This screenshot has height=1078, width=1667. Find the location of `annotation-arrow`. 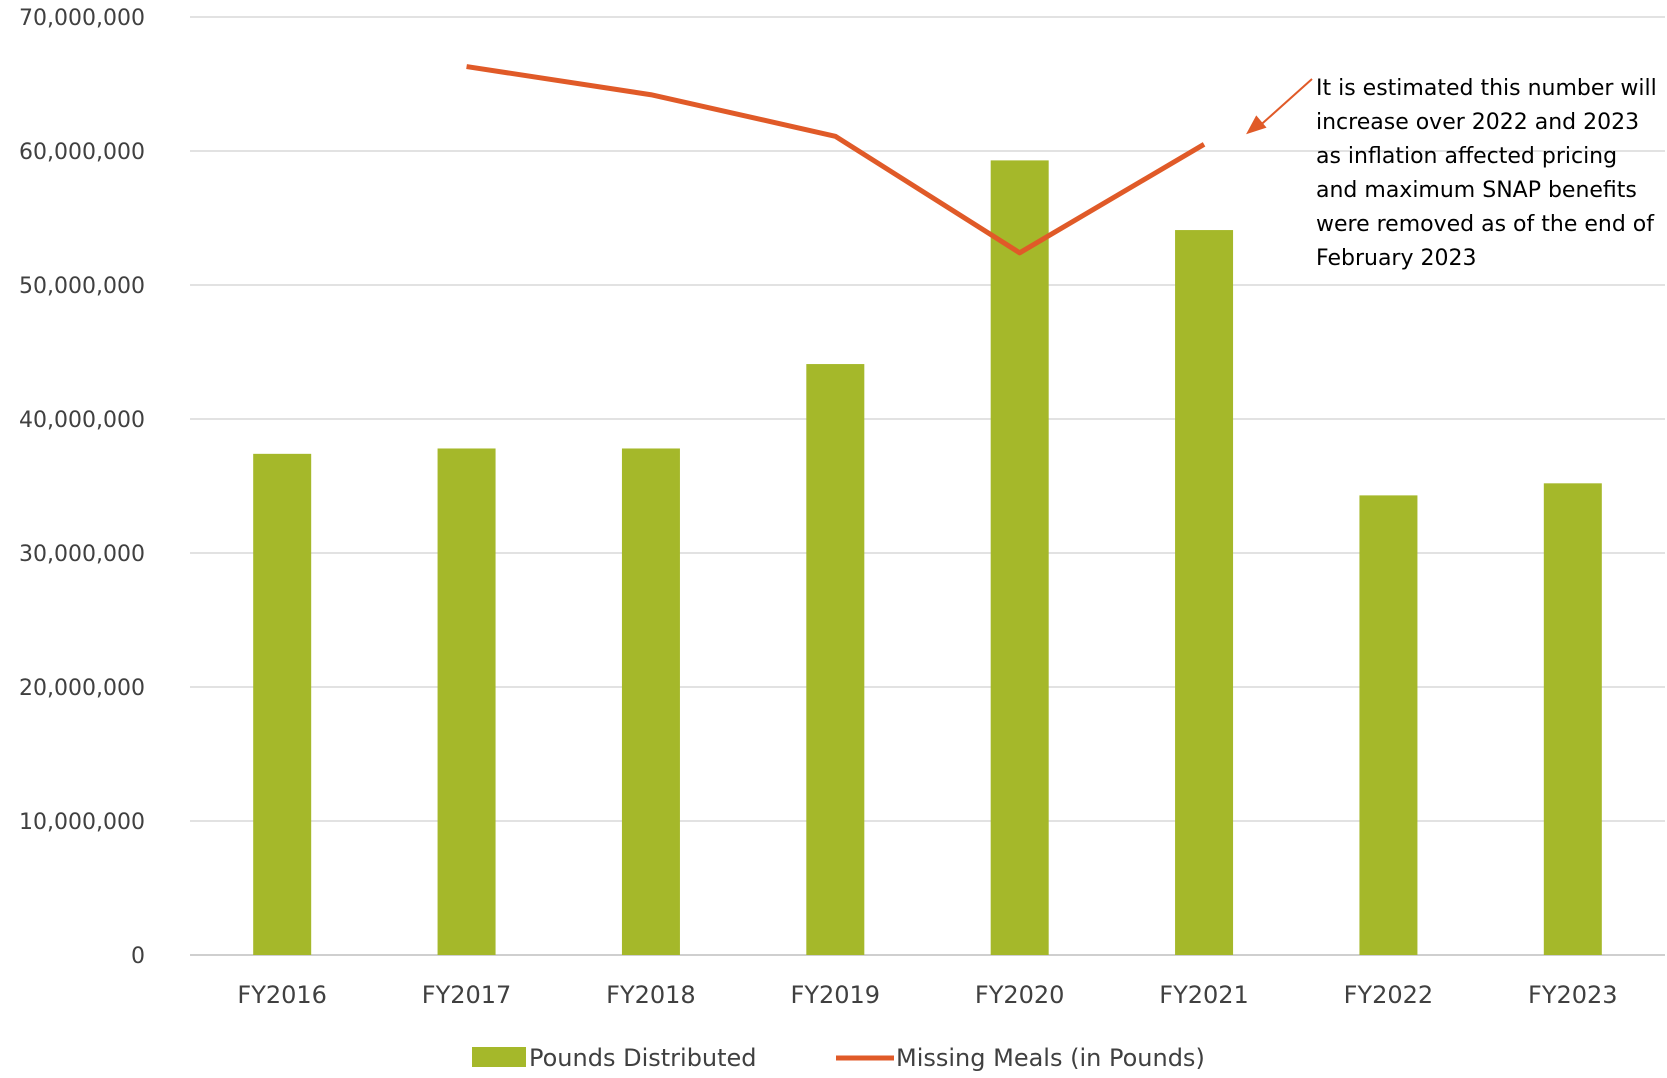

annotation-arrow is located at coordinates (1279, 106).